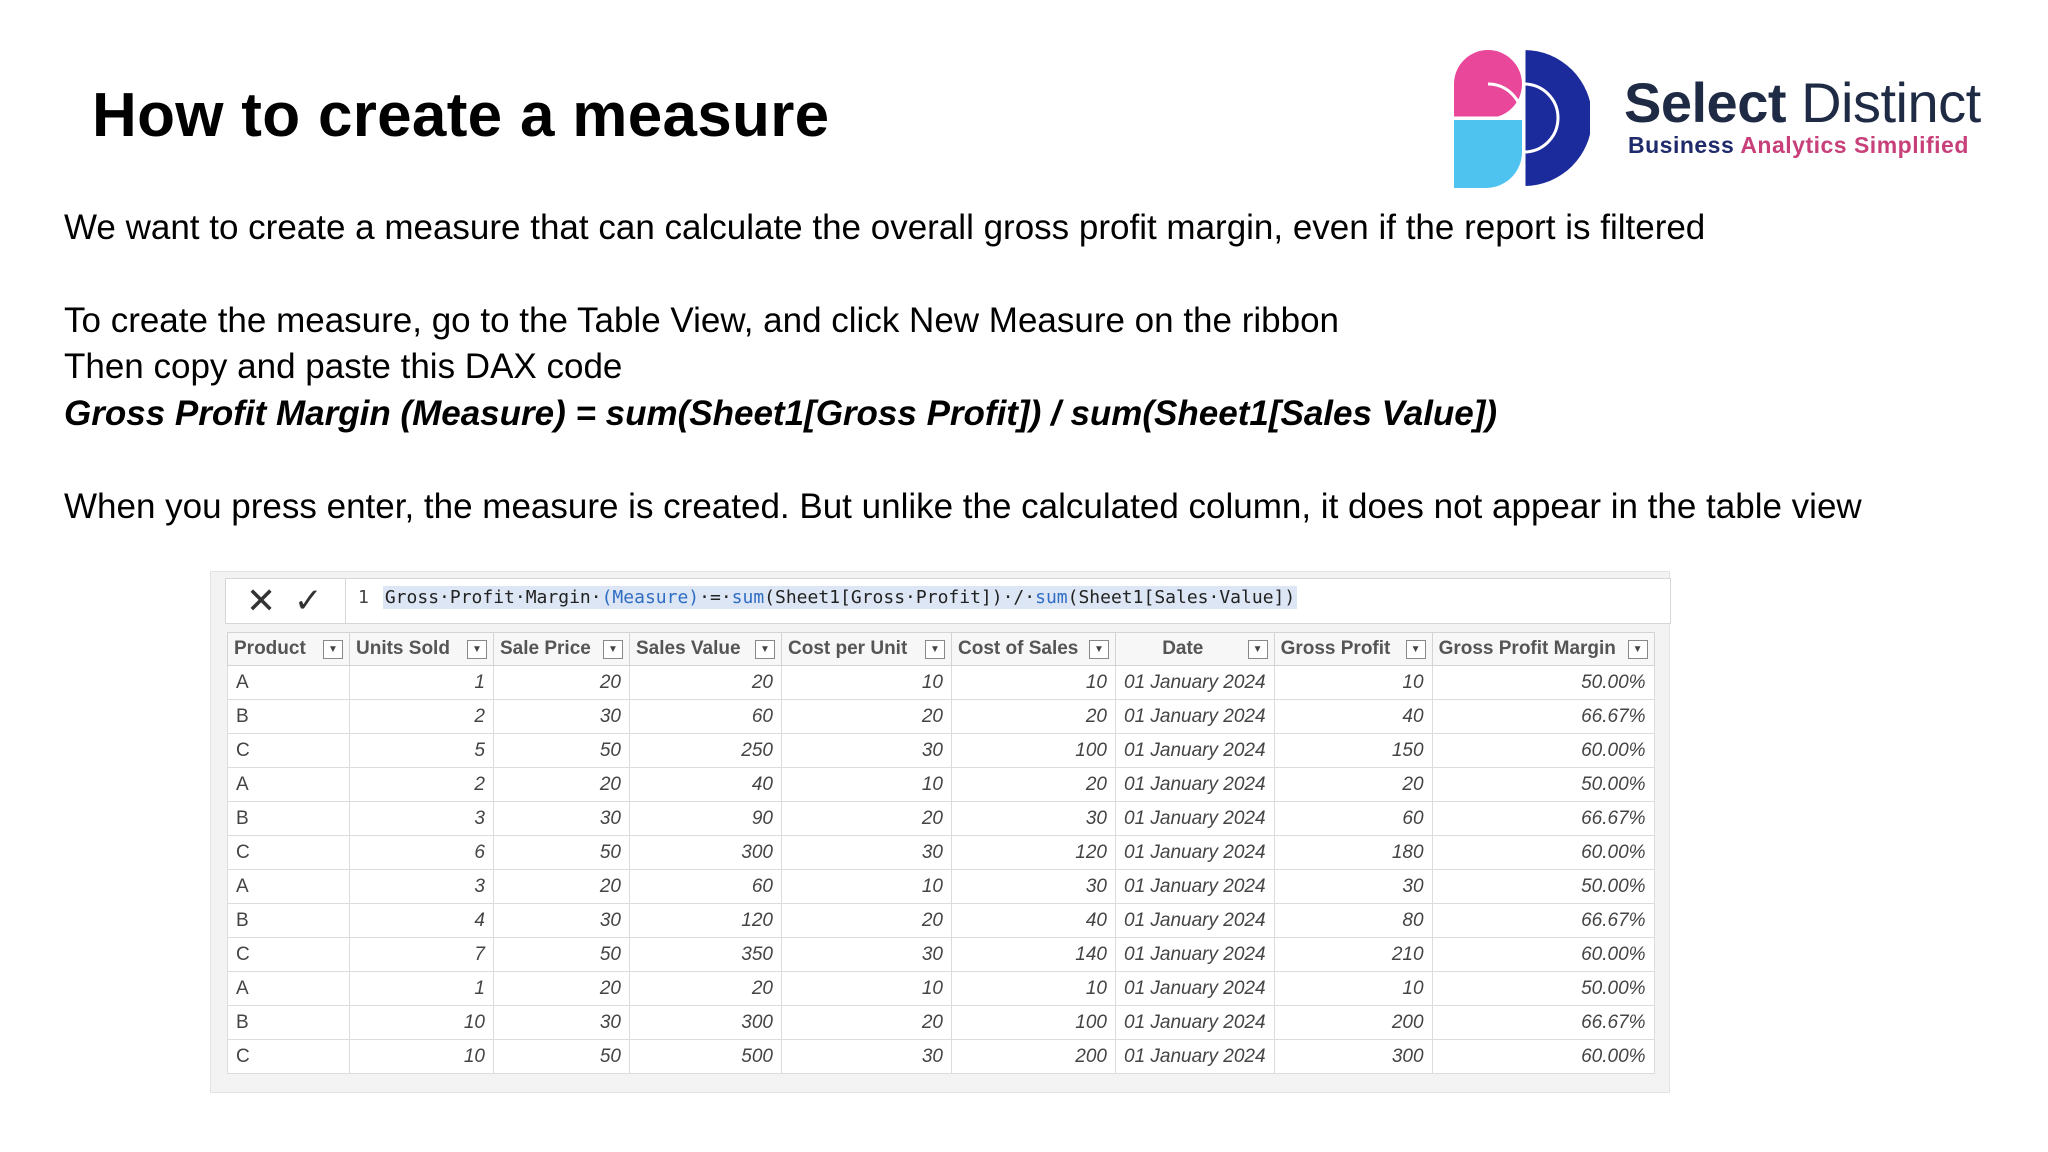  Describe the element at coordinates (286, 601) in the screenshot. I see `formula-bar-buttons: ✕ ✓` at that location.